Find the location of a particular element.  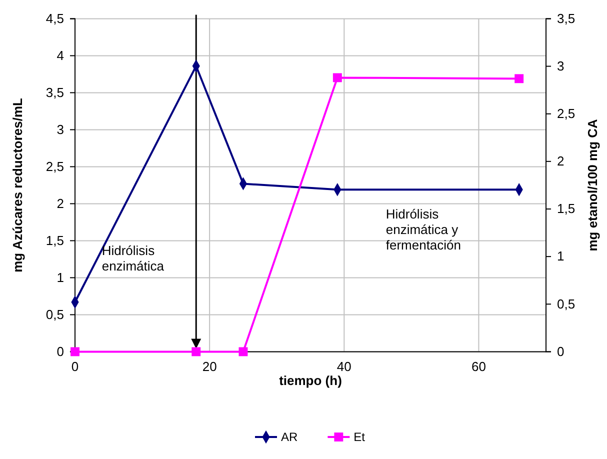

y2-tick-label: 2 is located at coordinates (560, 161).